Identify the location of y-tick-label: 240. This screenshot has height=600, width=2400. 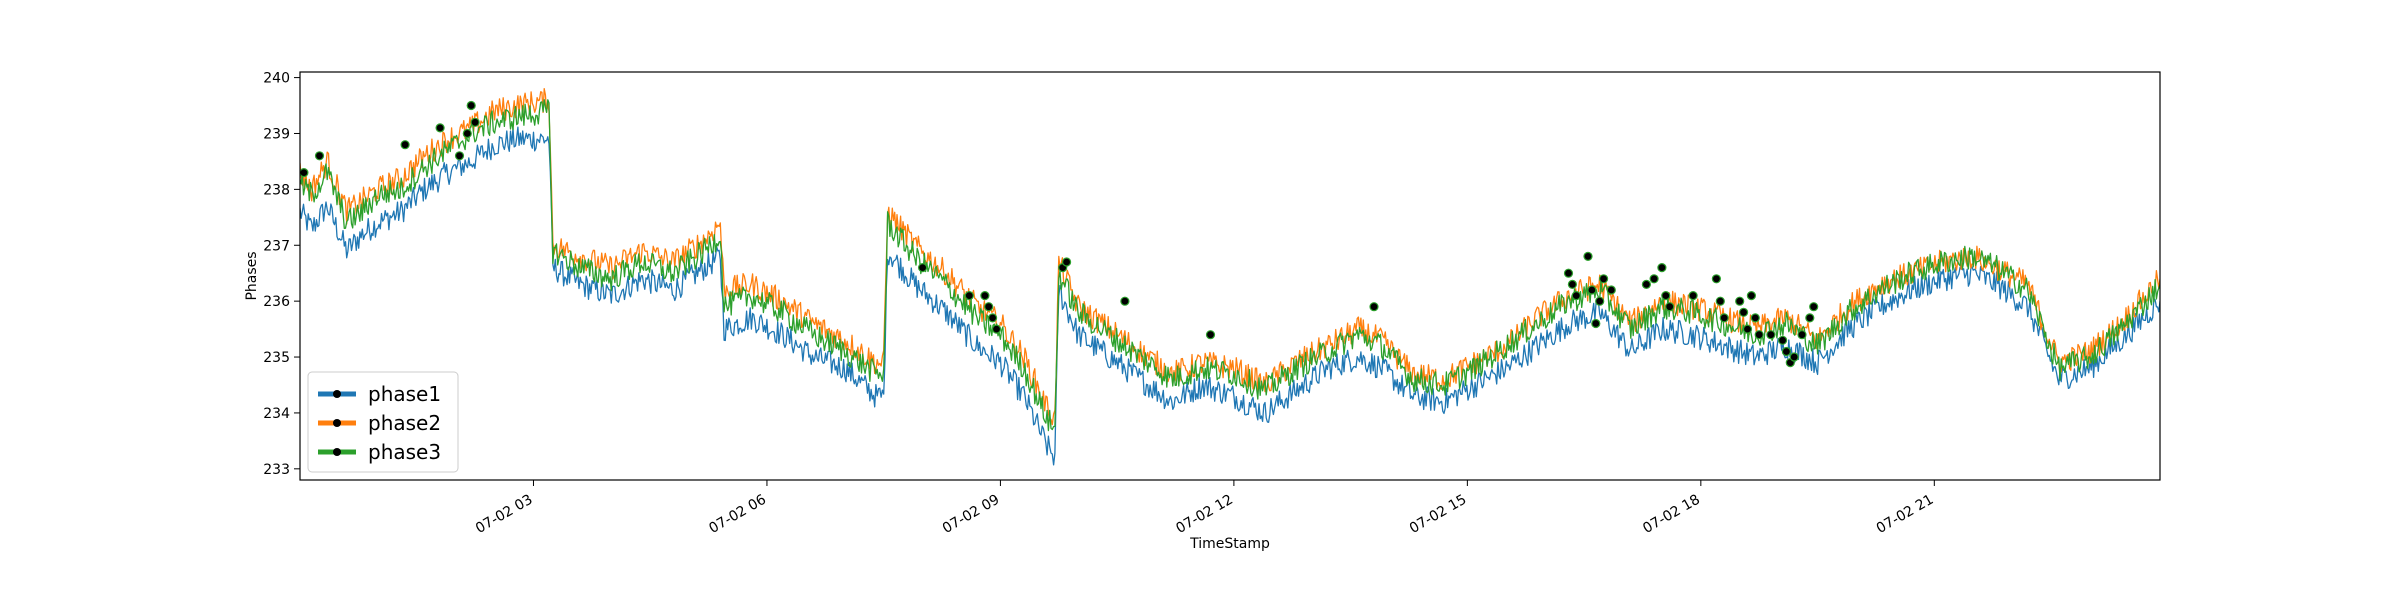
(276, 79).